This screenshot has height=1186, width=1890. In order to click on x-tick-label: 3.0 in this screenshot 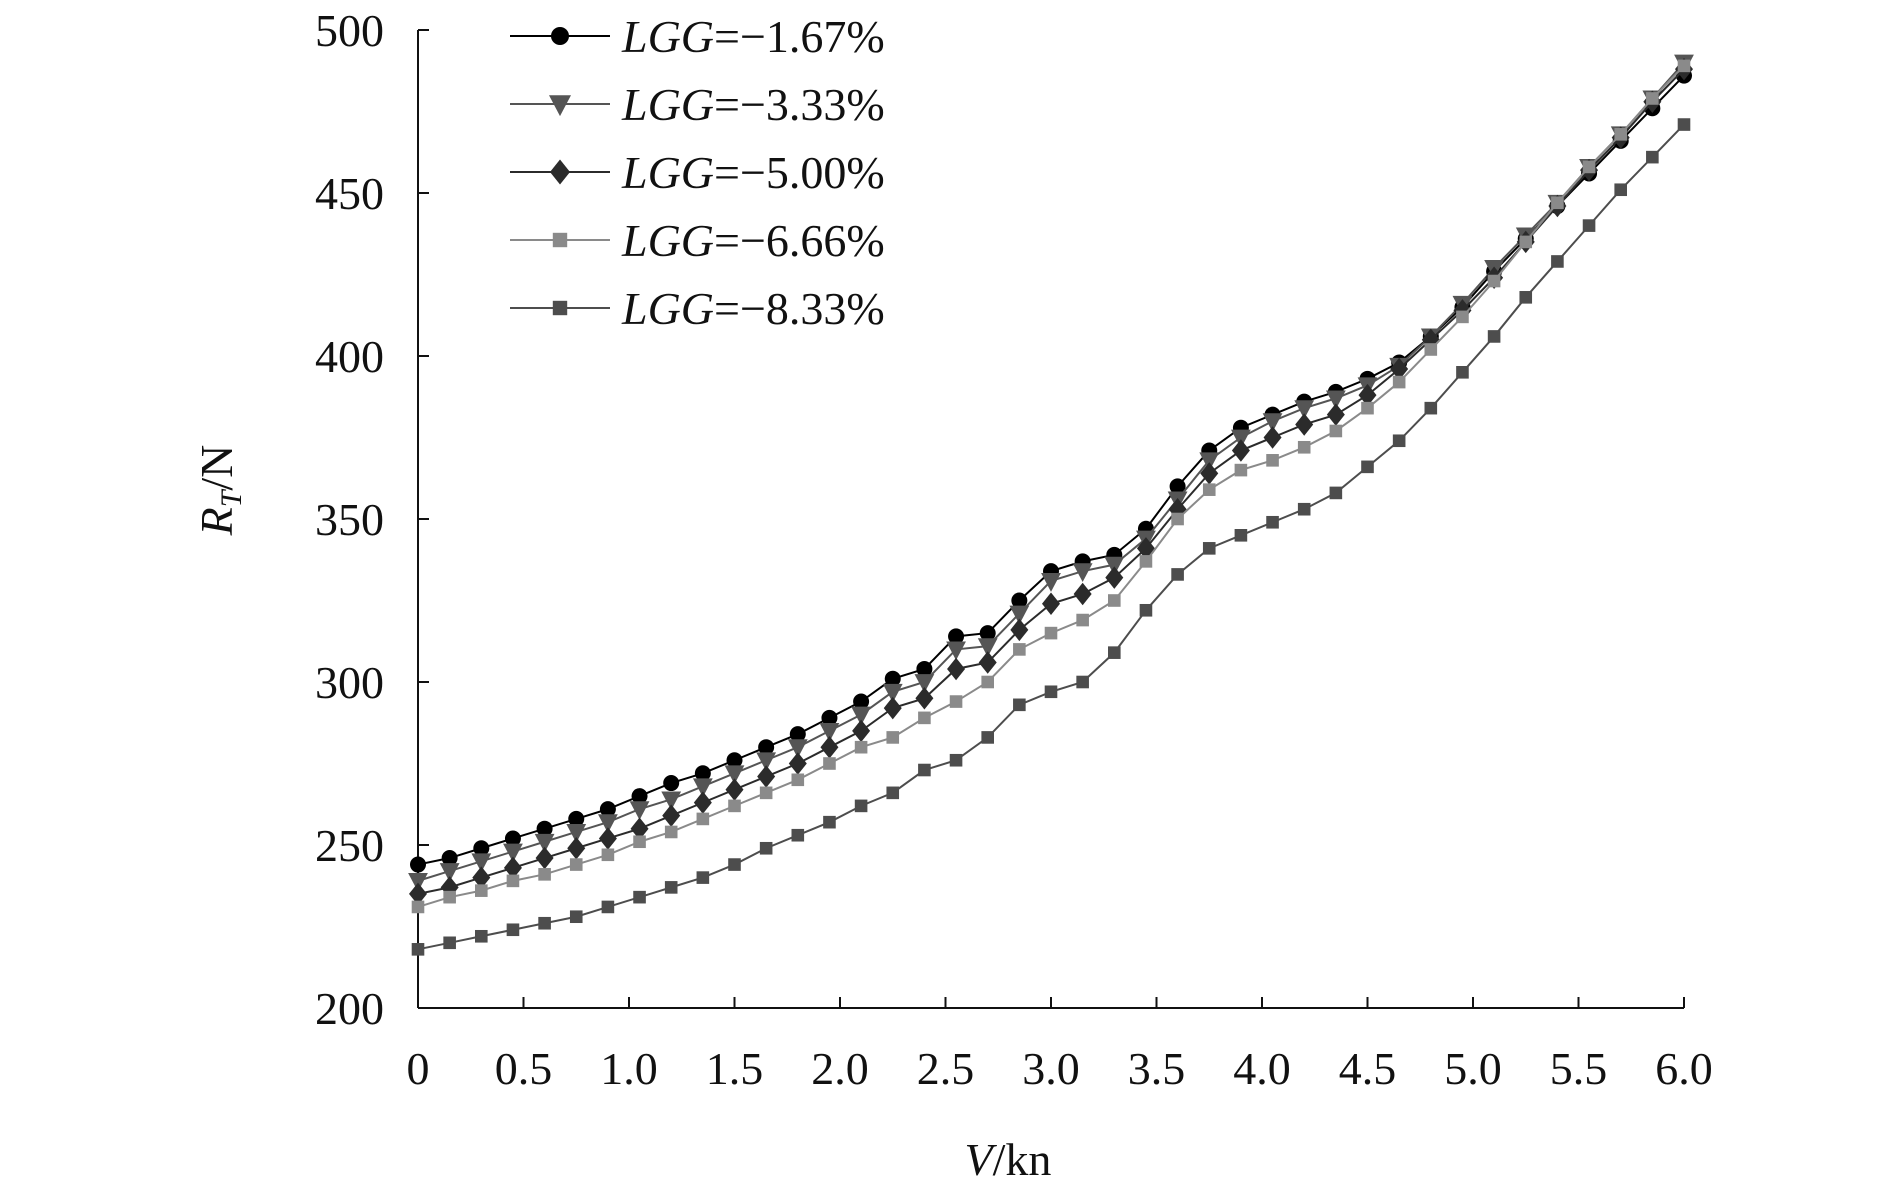, I will do `click(1051, 1068)`.